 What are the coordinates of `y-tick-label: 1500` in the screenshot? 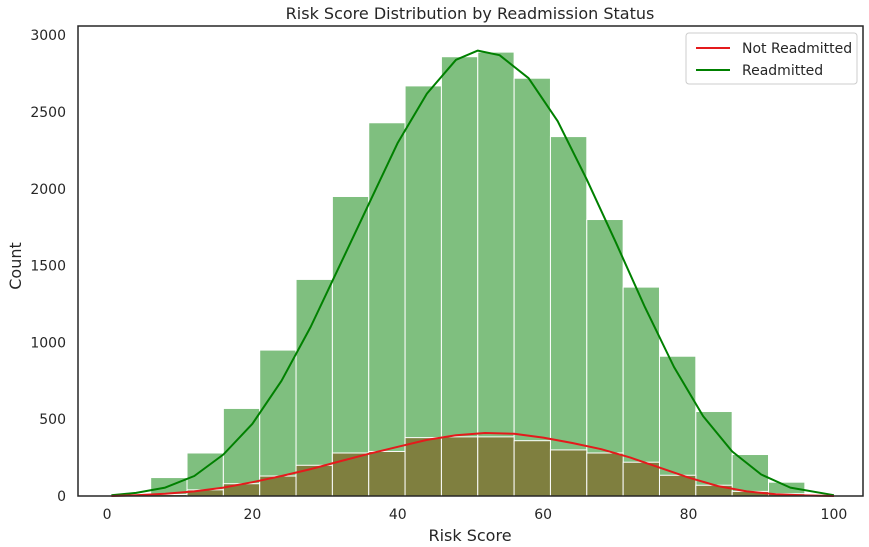 It's located at (48, 267).